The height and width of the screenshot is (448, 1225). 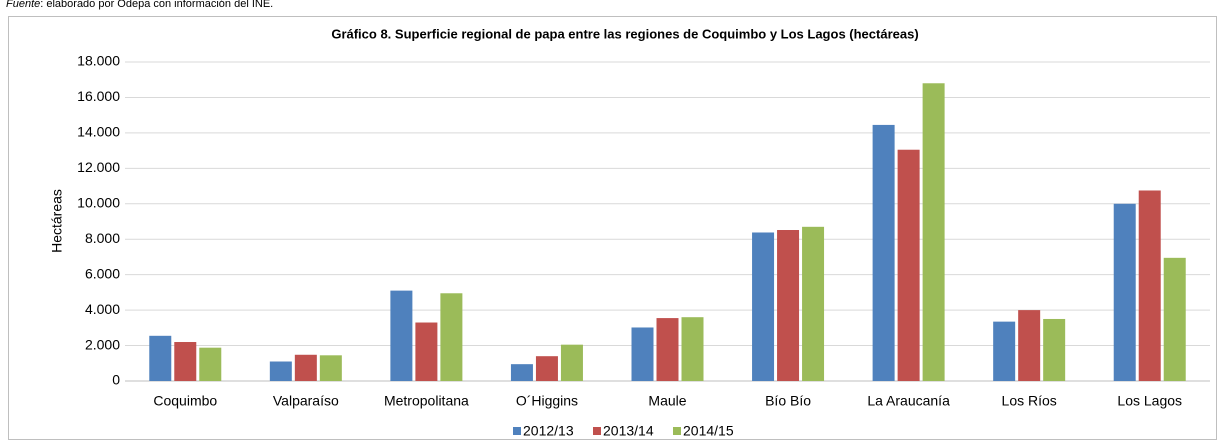 What do you see at coordinates (102, 344) in the screenshot?
I see `y-tick-label: 2.000` at bounding box center [102, 344].